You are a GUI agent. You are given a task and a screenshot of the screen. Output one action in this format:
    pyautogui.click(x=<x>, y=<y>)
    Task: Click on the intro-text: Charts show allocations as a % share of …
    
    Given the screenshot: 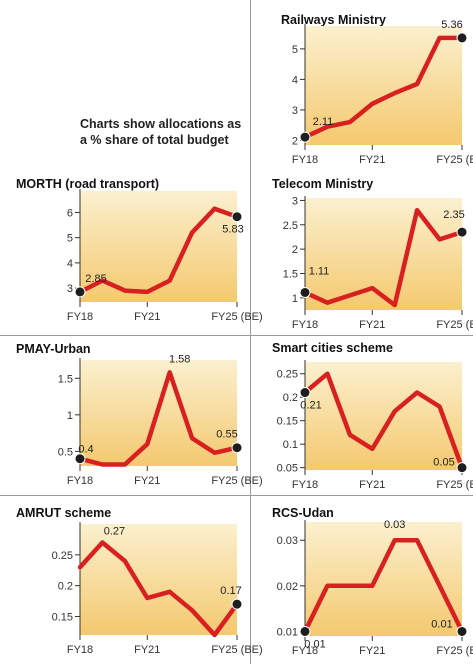 What is the action you would take?
    pyautogui.click(x=161, y=132)
    